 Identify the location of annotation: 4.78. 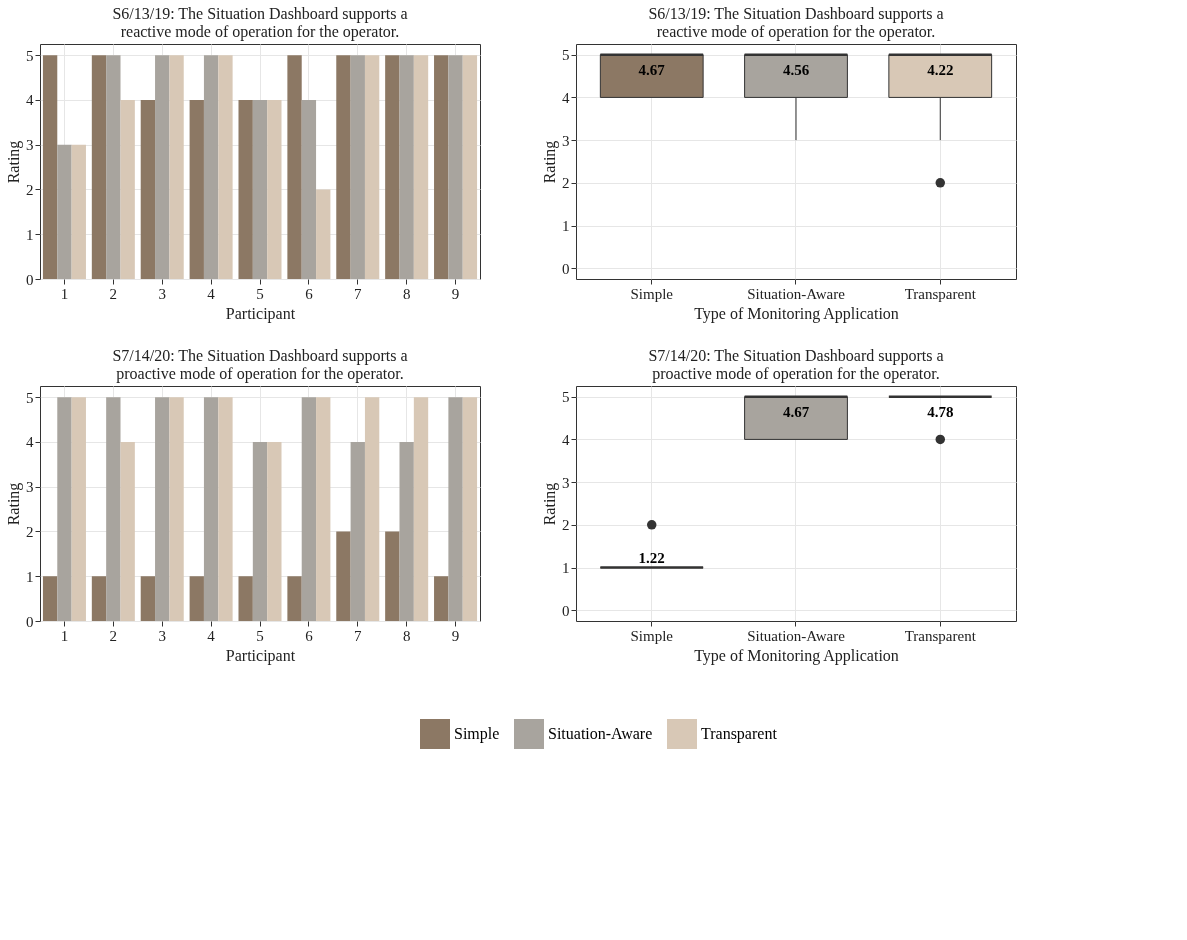
(940, 411).